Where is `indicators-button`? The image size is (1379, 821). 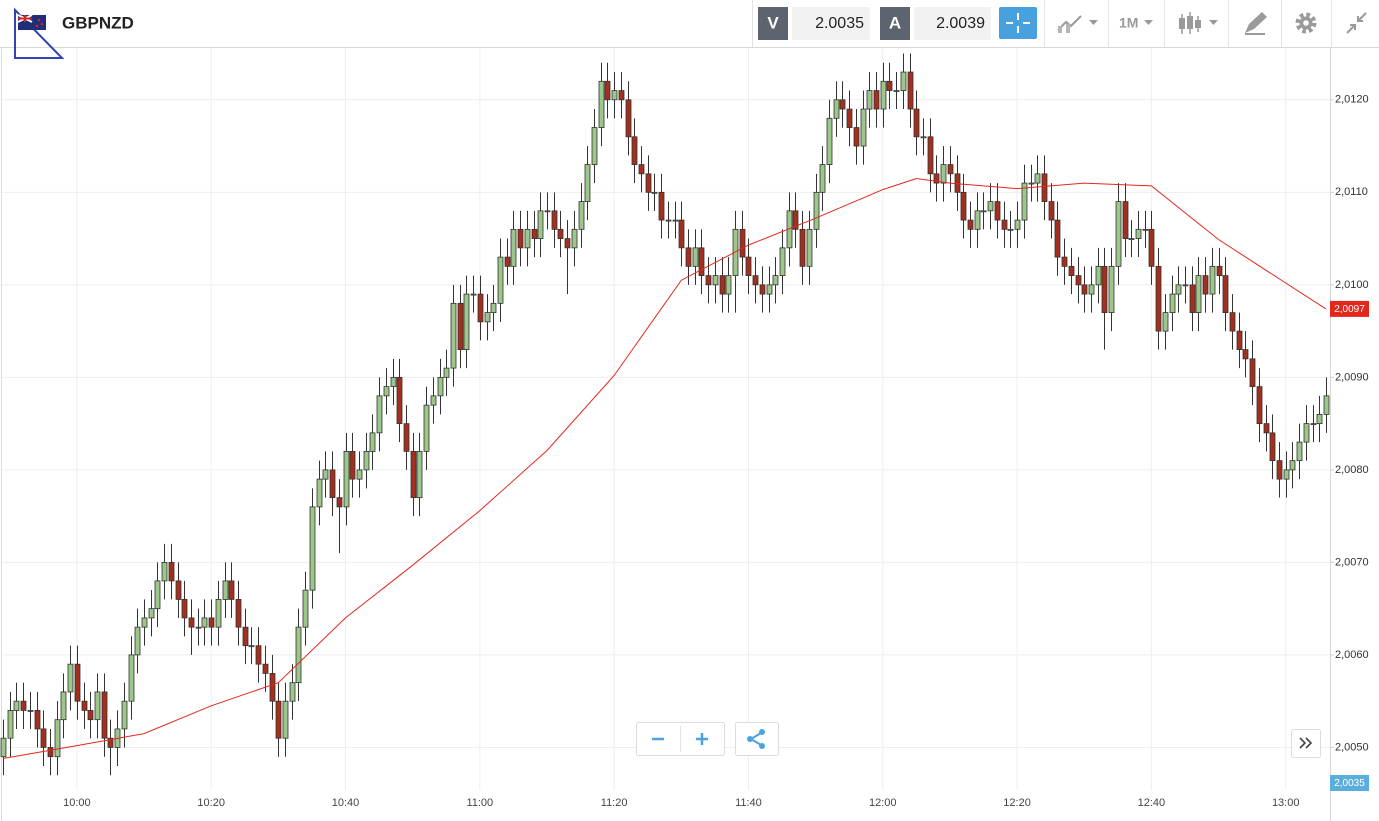 indicators-button is located at coordinates (1077, 24).